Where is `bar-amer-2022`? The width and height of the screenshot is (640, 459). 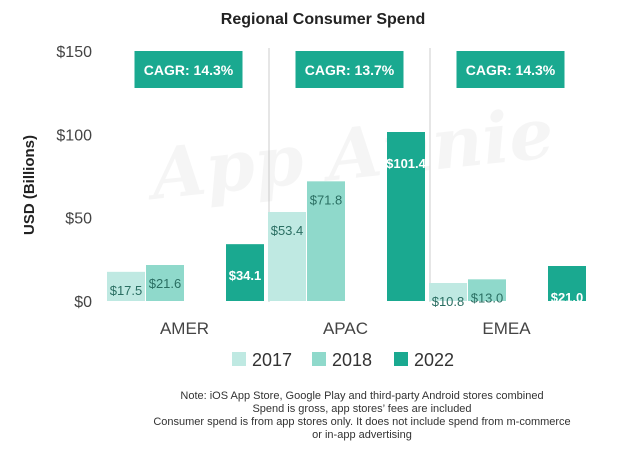
bar-amer-2022 is located at coordinates (245, 272).